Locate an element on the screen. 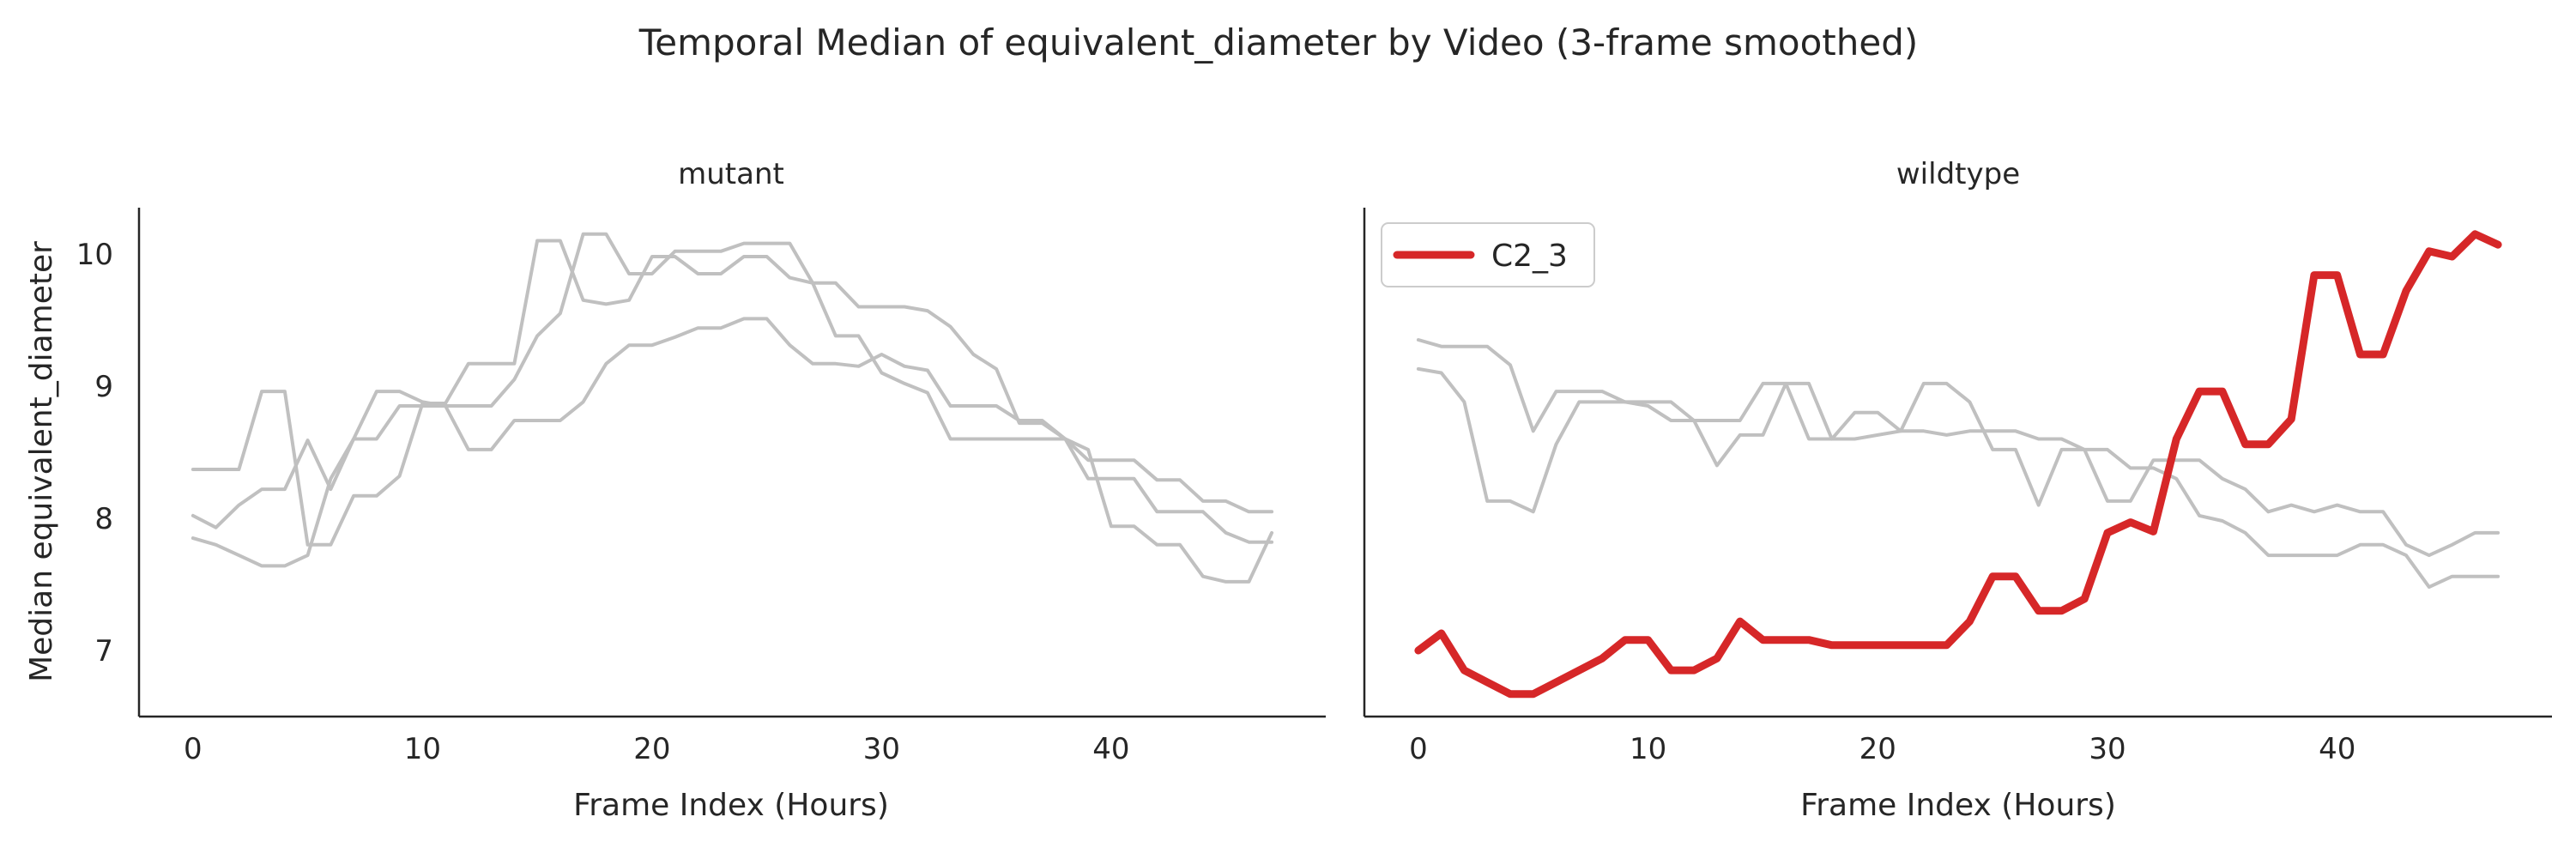  legend-box is located at coordinates (1488, 254).